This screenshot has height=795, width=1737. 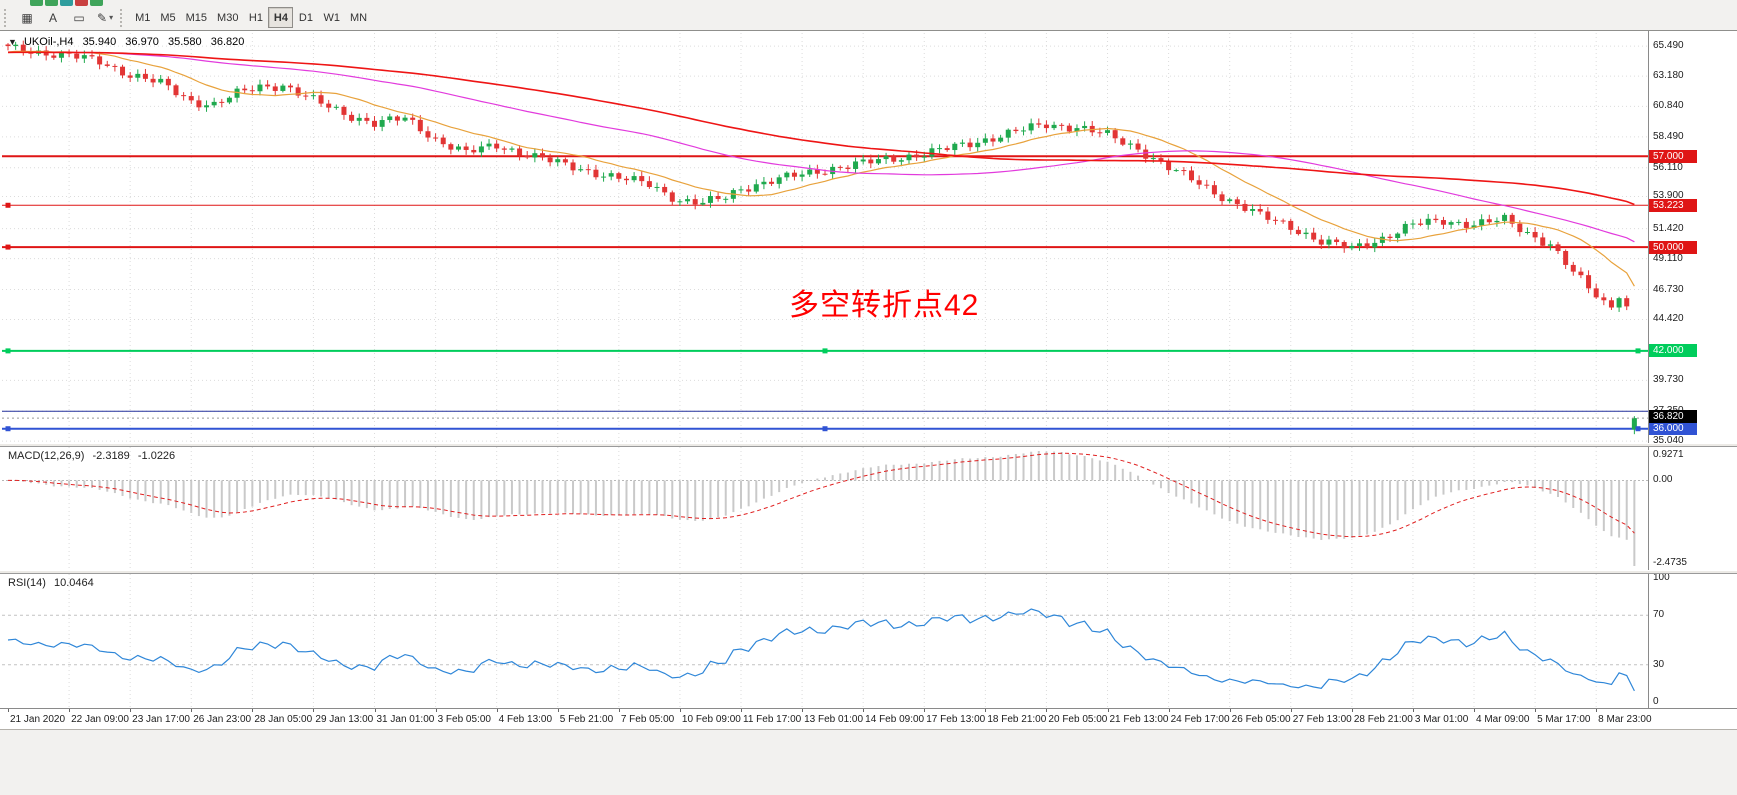 What do you see at coordinates (331, 17) in the screenshot?
I see `timeframe-w1: W1` at bounding box center [331, 17].